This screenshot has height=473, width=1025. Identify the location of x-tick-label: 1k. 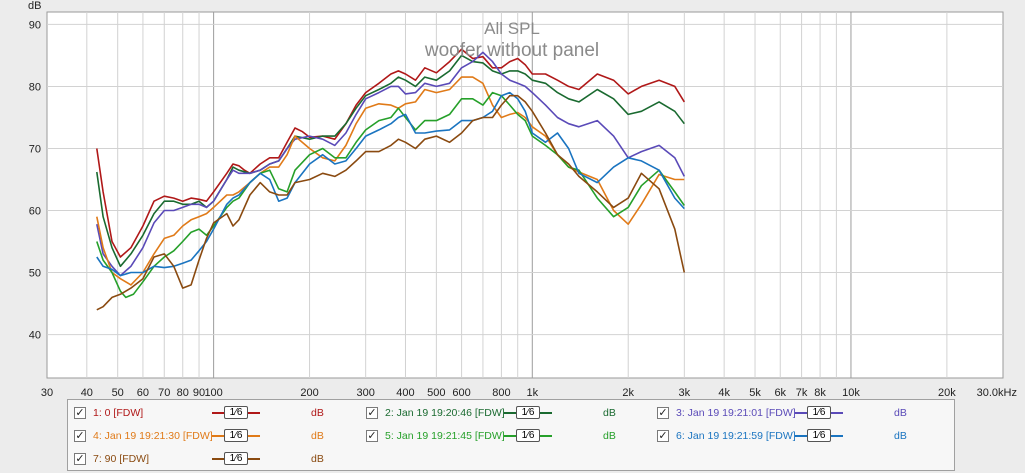
(532, 393).